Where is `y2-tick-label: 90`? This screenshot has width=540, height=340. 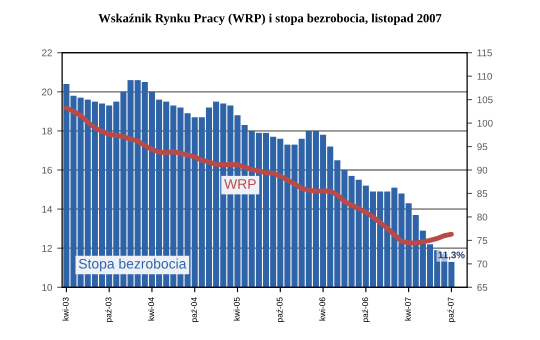
y2-tick-label: 90 is located at coordinates (482, 170).